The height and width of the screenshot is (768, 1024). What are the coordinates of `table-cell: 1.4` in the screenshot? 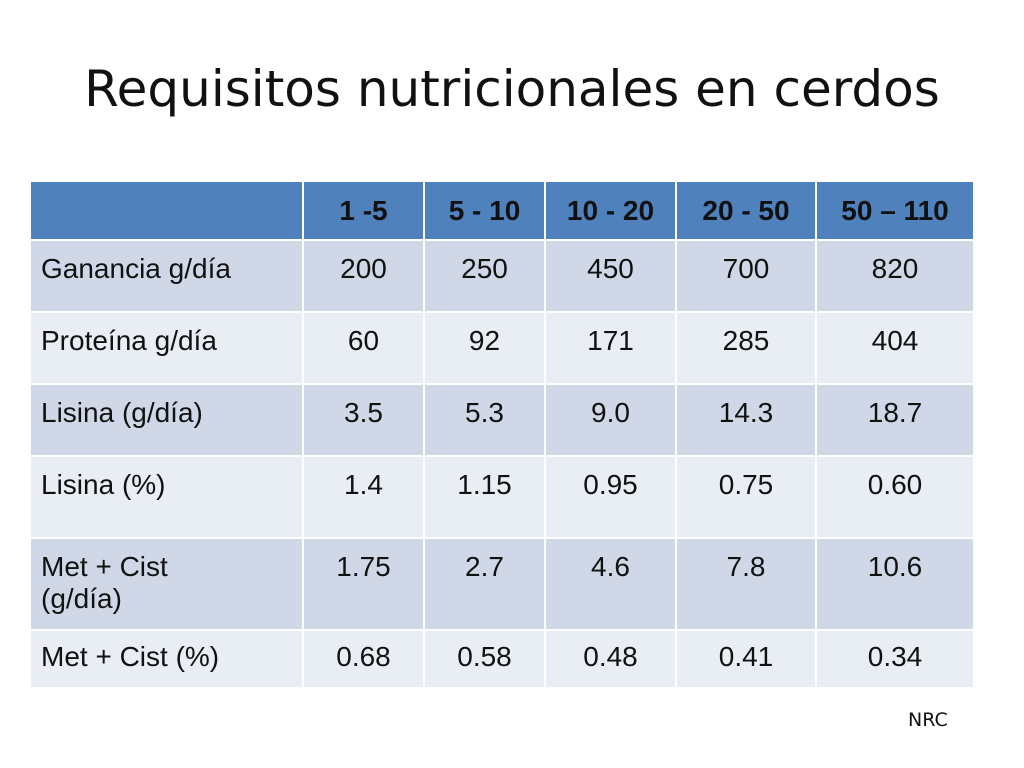 It's located at (363, 497).